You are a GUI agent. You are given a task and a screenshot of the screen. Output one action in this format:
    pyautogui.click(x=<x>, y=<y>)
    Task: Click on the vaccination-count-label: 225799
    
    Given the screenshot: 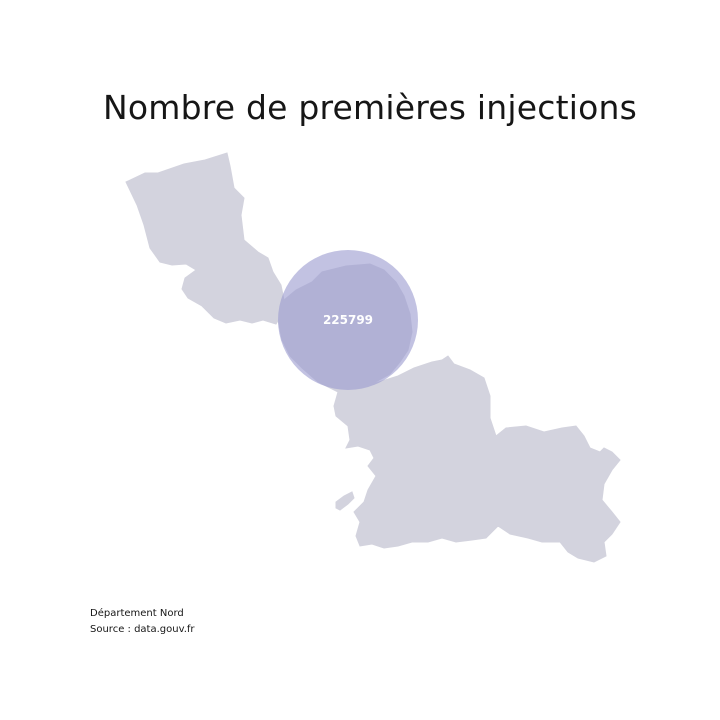 What is the action you would take?
    pyautogui.click(x=348, y=320)
    